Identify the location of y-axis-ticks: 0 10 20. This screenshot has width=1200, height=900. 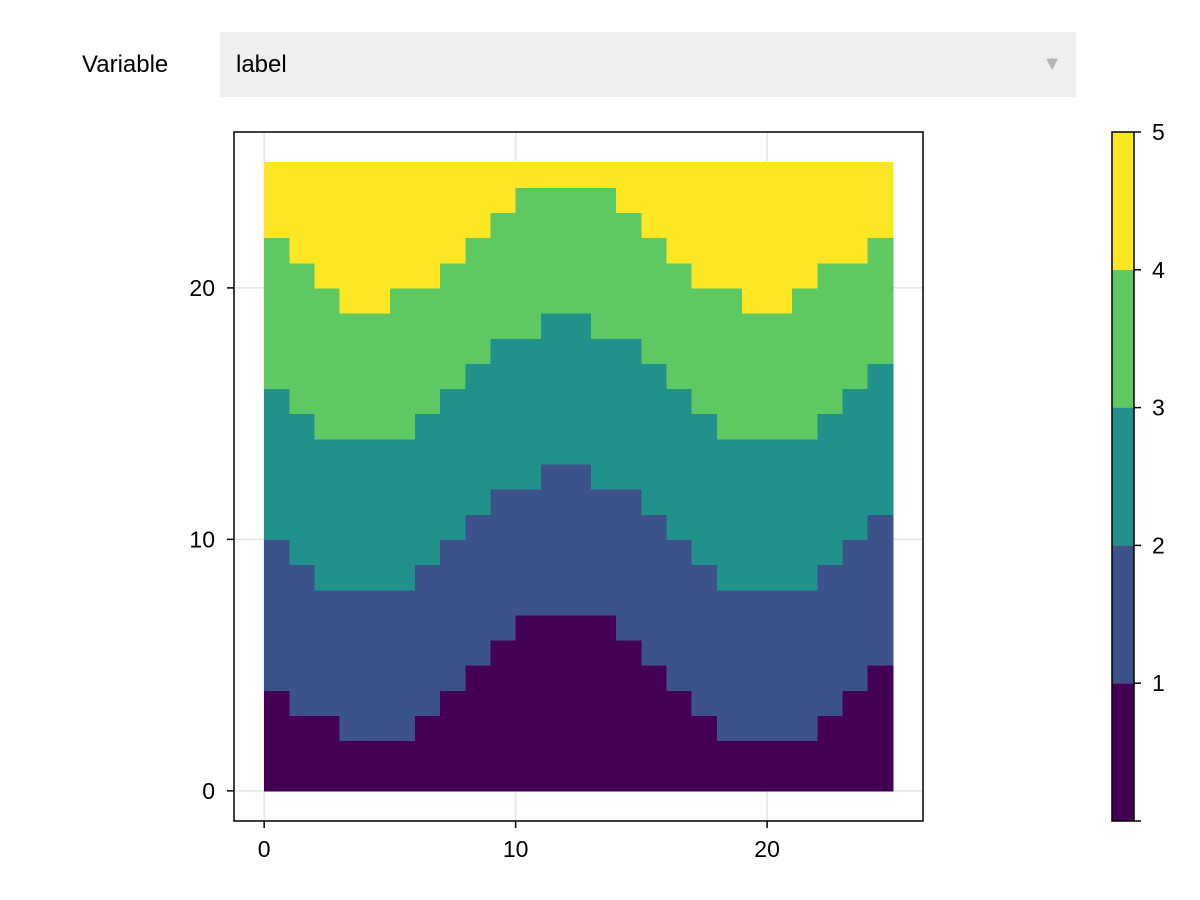
(211, 539).